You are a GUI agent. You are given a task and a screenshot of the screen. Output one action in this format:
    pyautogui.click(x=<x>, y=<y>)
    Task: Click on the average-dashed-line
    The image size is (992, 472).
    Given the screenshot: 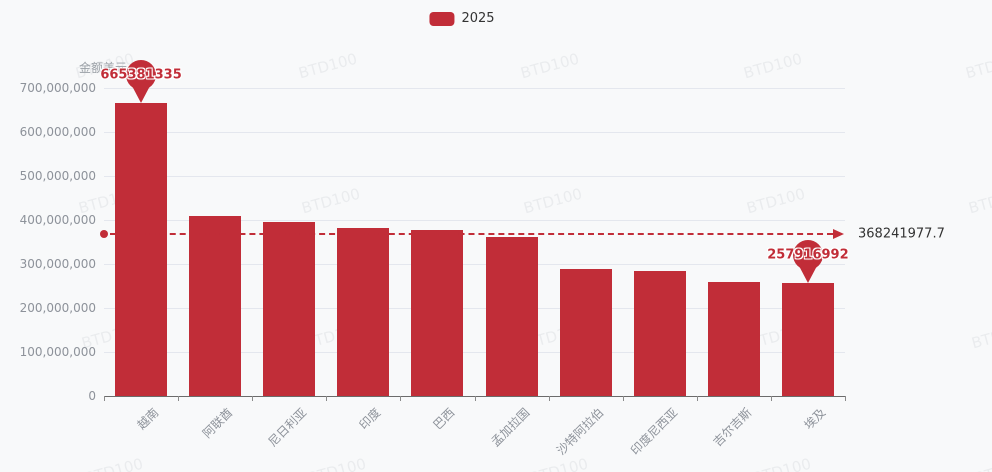 What is the action you would take?
    pyautogui.click(x=471, y=233)
    